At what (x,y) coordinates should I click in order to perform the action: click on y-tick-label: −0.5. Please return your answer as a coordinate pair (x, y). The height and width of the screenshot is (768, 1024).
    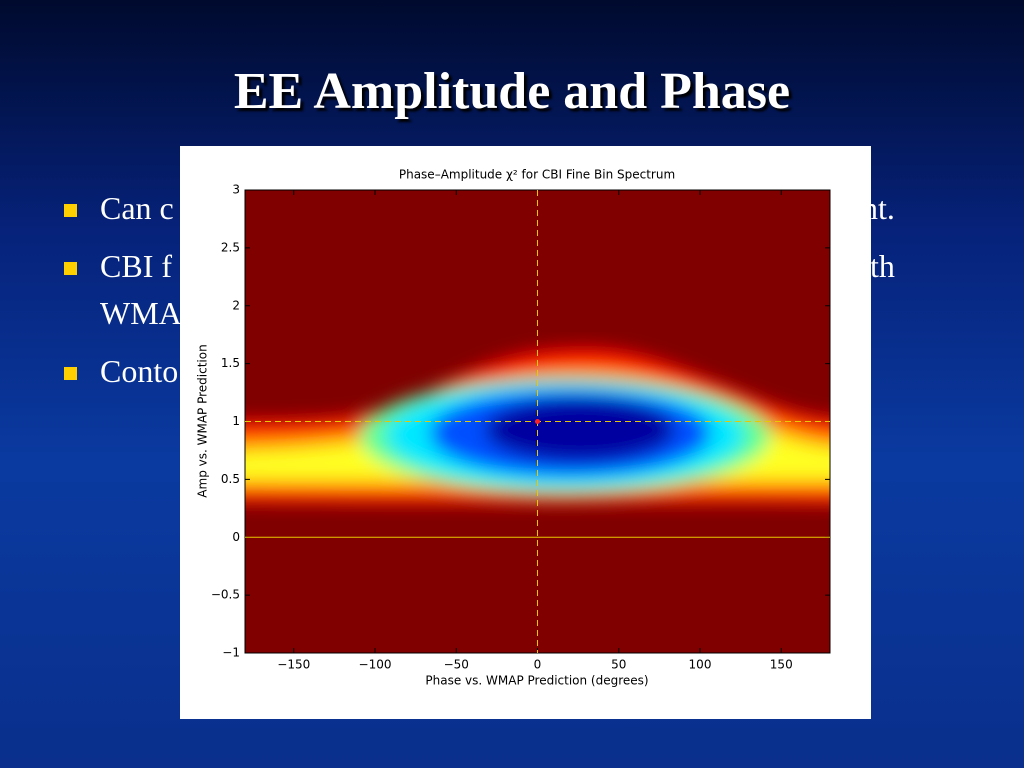
    Looking at the image, I should click on (225, 595).